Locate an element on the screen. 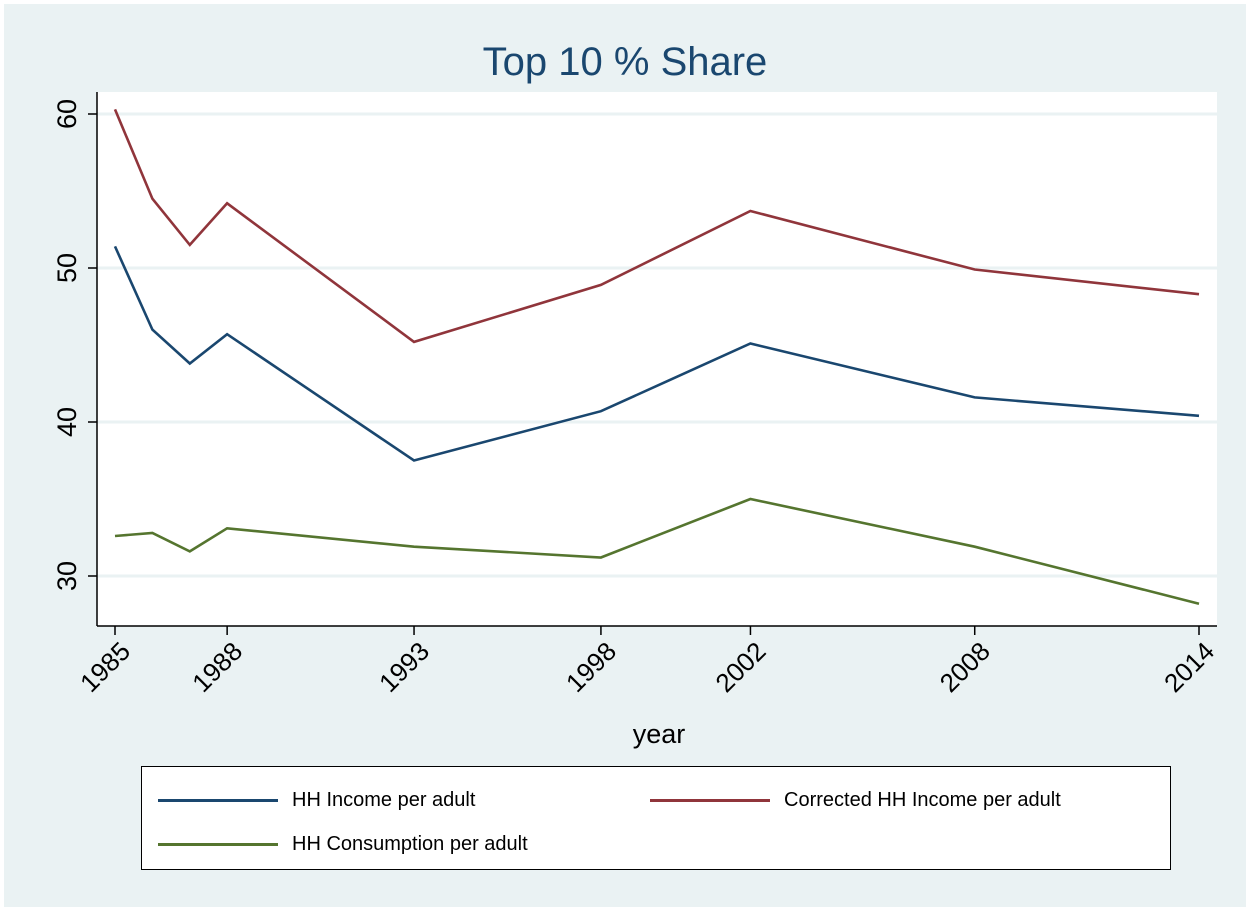 This screenshot has width=1250, height=911. chart-title: Top 10 % Share is located at coordinates (625, 62).